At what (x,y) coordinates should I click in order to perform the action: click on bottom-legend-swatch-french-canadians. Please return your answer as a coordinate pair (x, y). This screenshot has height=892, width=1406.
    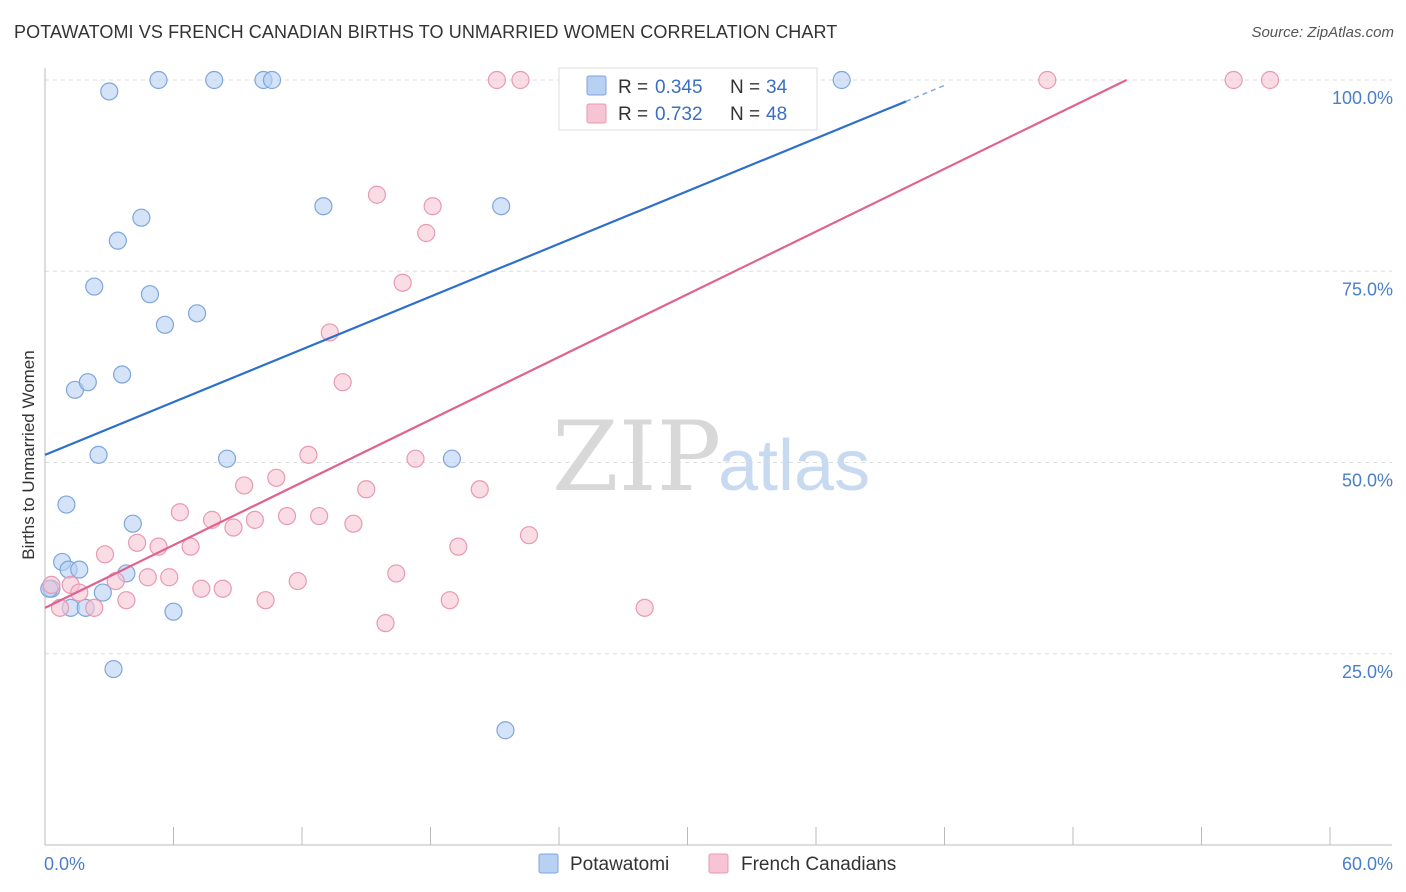
    Looking at the image, I should click on (718, 863).